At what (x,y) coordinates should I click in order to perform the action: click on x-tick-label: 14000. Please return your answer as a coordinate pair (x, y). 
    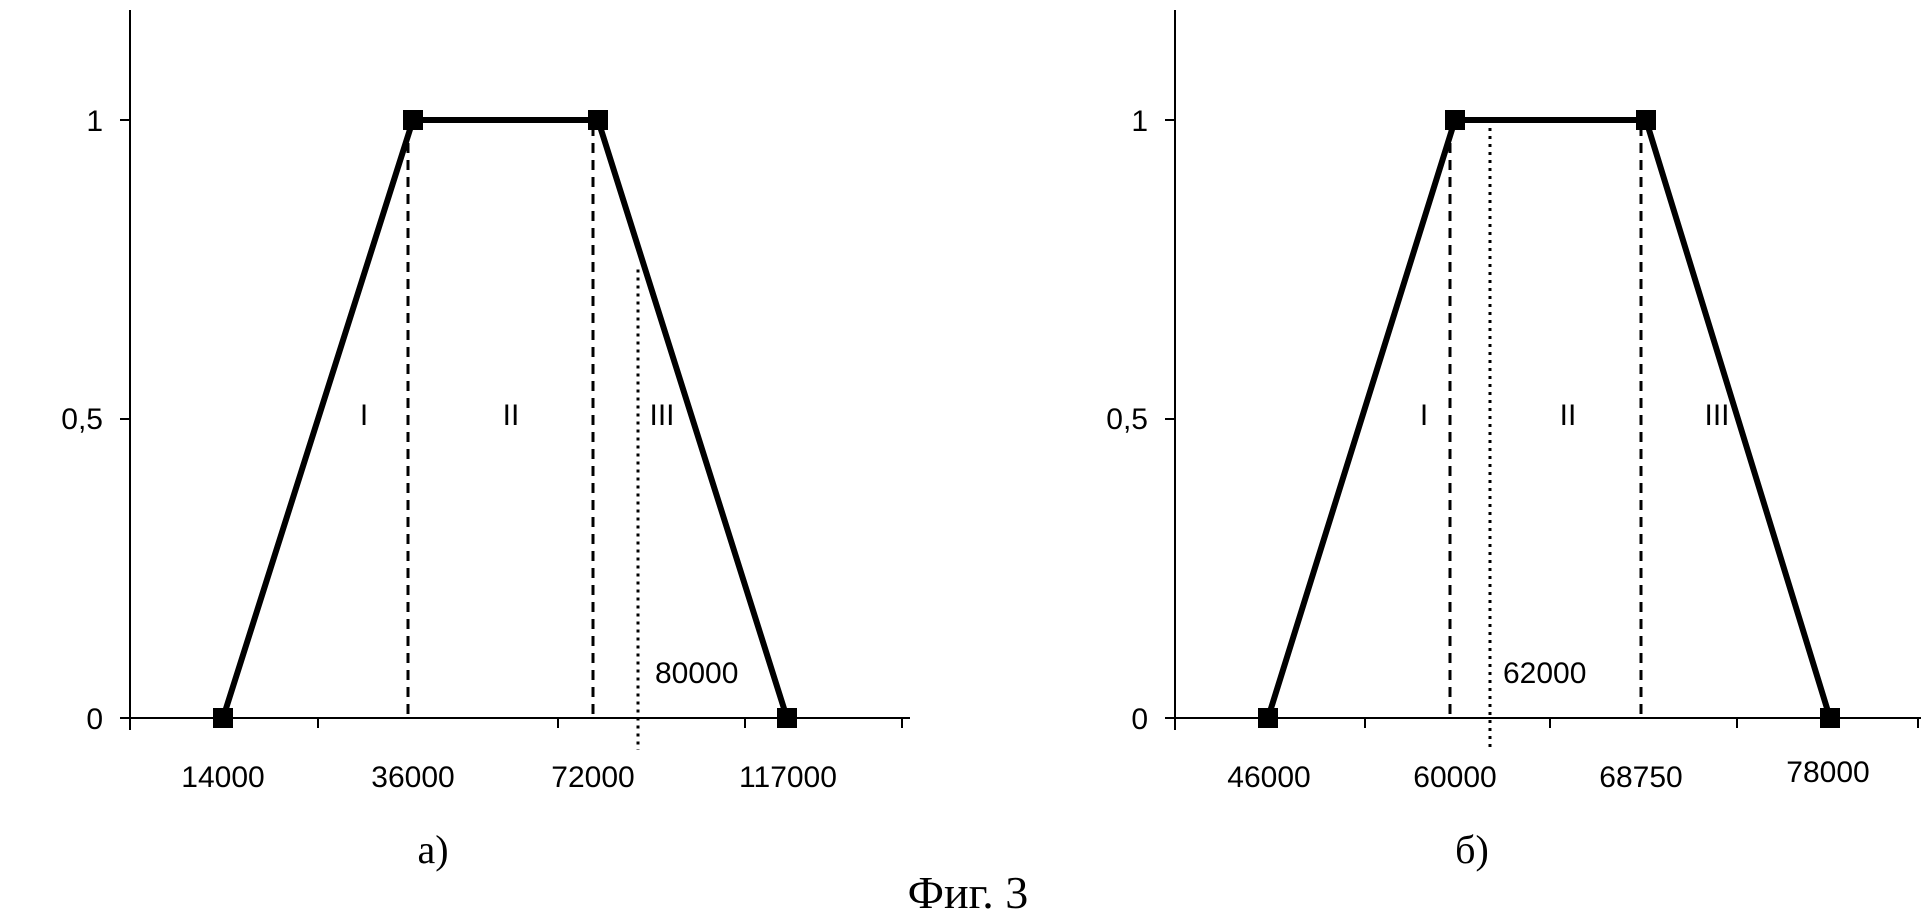
    Looking at the image, I should click on (222, 777).